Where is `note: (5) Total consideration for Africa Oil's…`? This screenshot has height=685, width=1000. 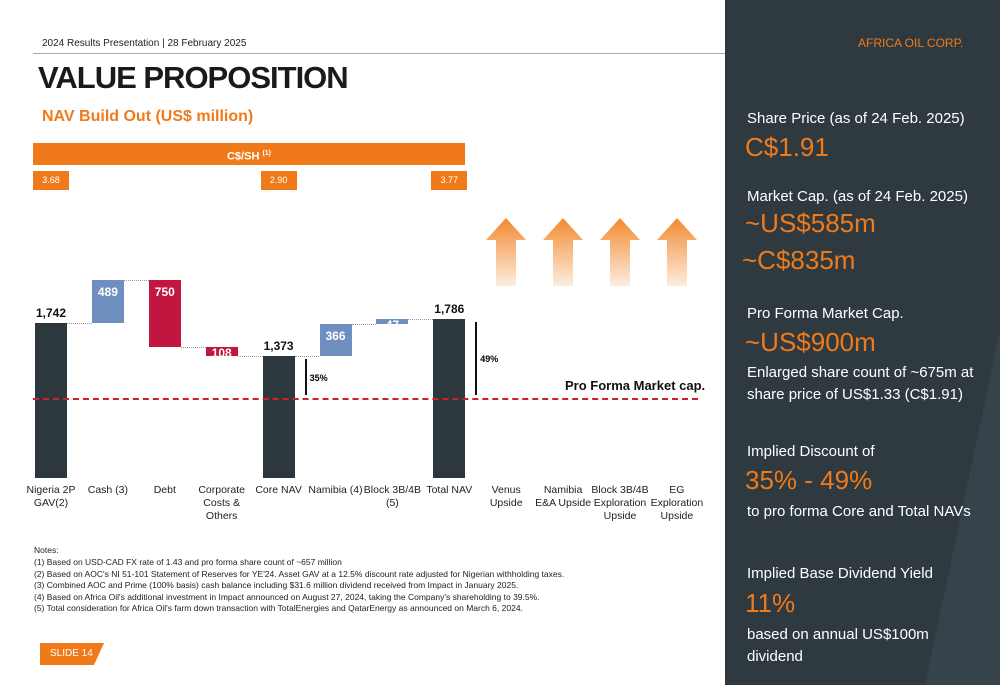
note: (5) Total consideration for Africa Oil's… is located at coordinates (278, 608).